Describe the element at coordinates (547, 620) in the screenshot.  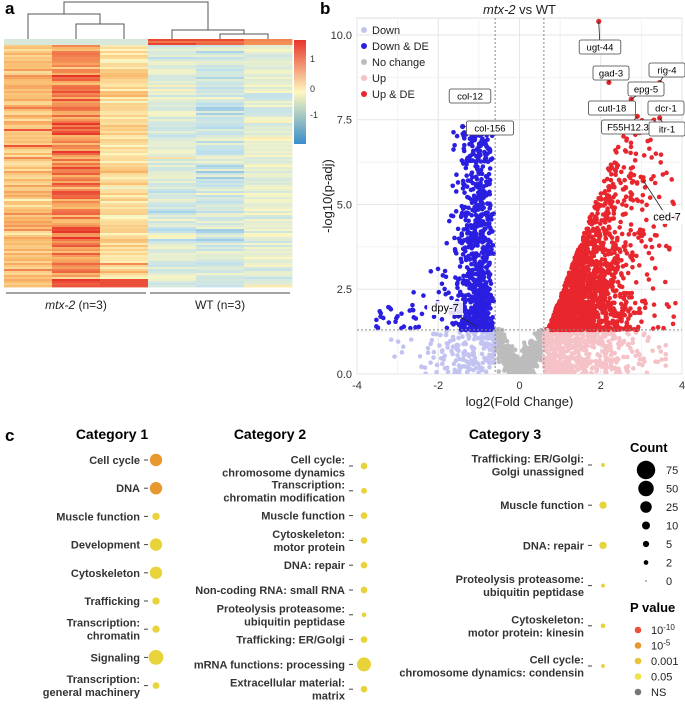
I see `term-label: Cytoskeleton:` at that location.